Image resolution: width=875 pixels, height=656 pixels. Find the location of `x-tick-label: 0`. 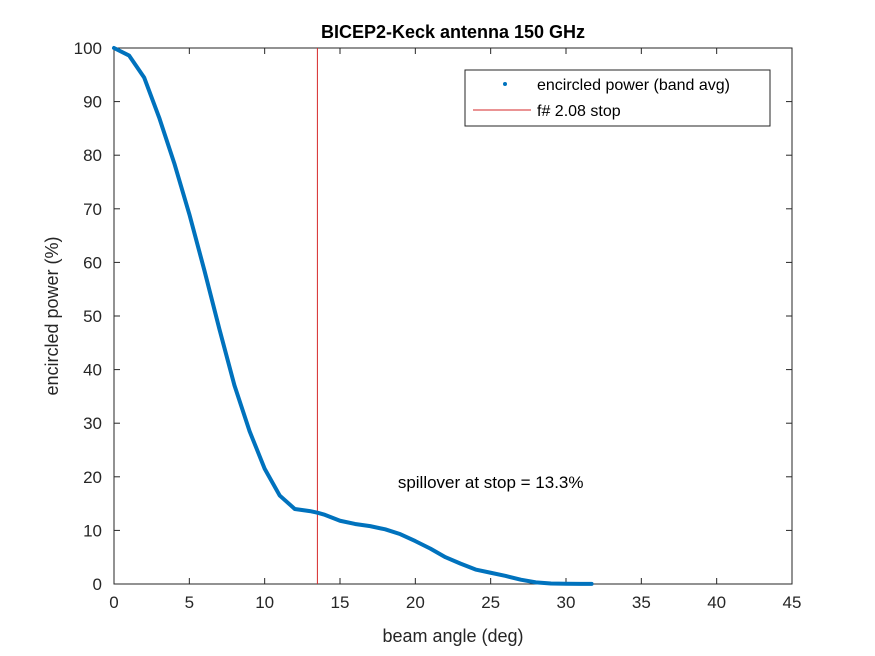

x-tick-label: 0 is located at coordinates (113, 602).